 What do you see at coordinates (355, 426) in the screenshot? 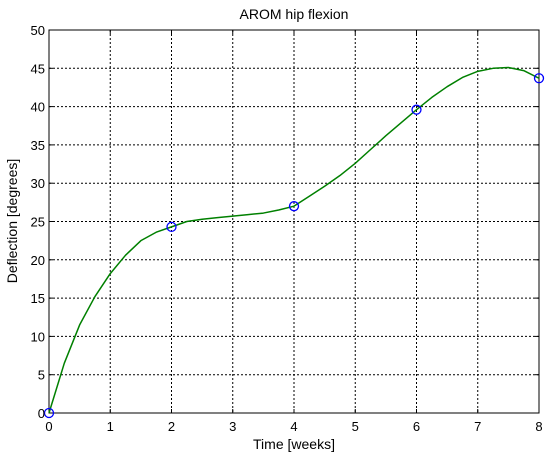
I see `x-tick-label: 5` at bounding box center [355, 426].